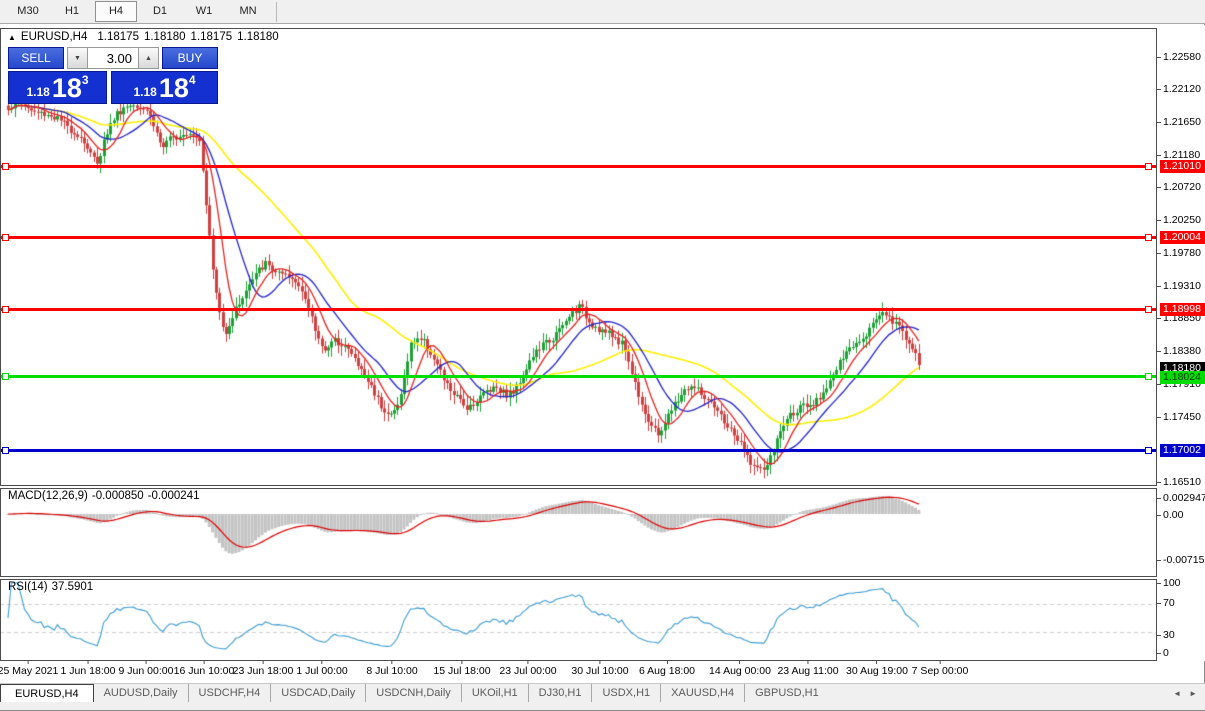  What do you see at coordinates (113, 58) in the screenshot?
I see `volume-input` at bounding box center [113, 58].